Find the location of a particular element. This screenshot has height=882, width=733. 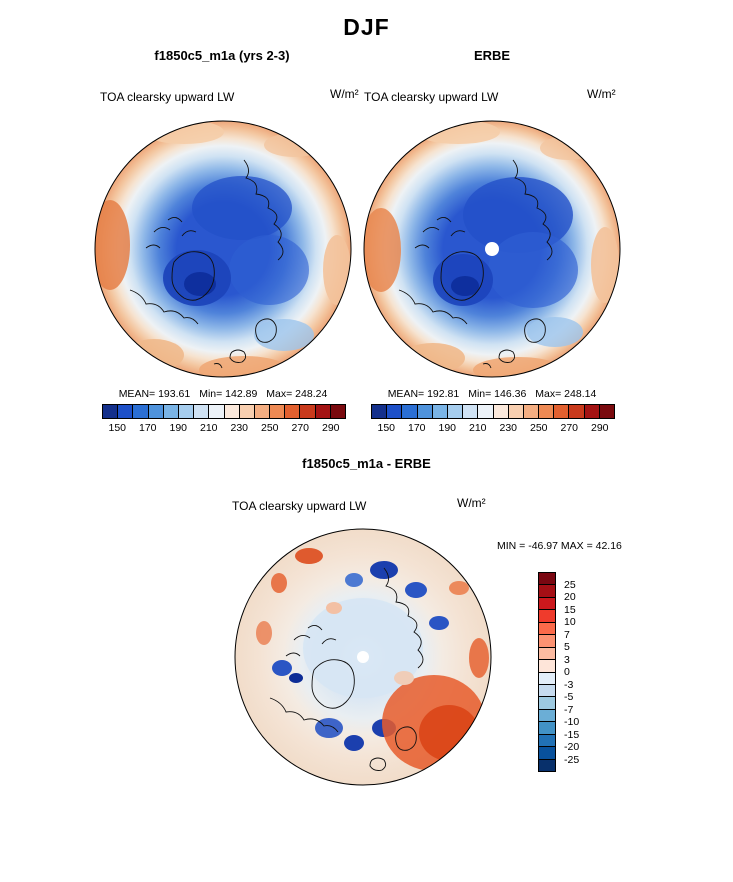

model-colorbar-ticks: 150 170 190 210 230 250 270 290 is located at coordinates (224, 428).